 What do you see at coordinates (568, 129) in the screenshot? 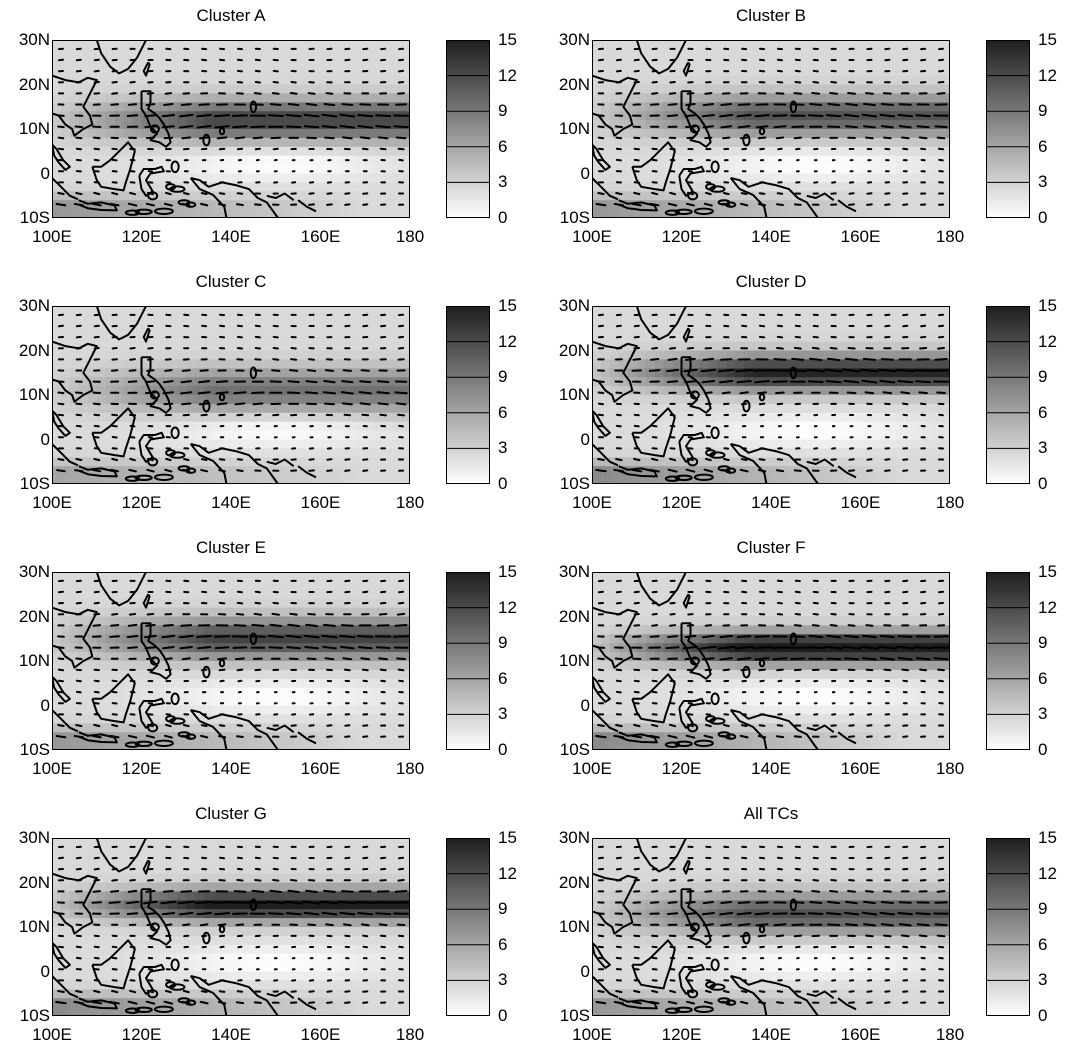
I see `latitude-label: 10N` at bounding box center [568, 129].